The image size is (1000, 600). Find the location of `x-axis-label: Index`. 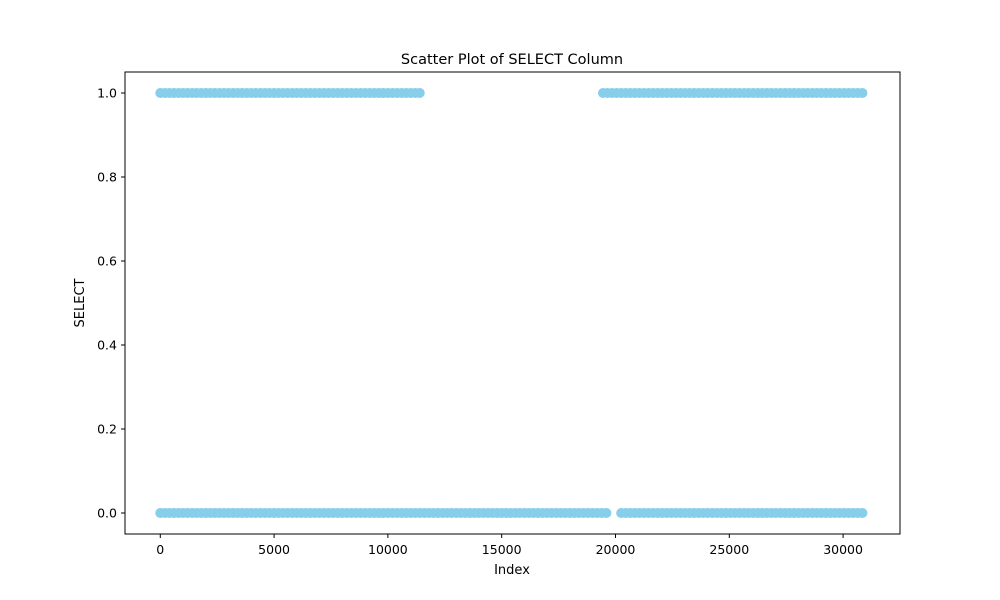

x-axis-label: Index is located at coordinates (512, 570).